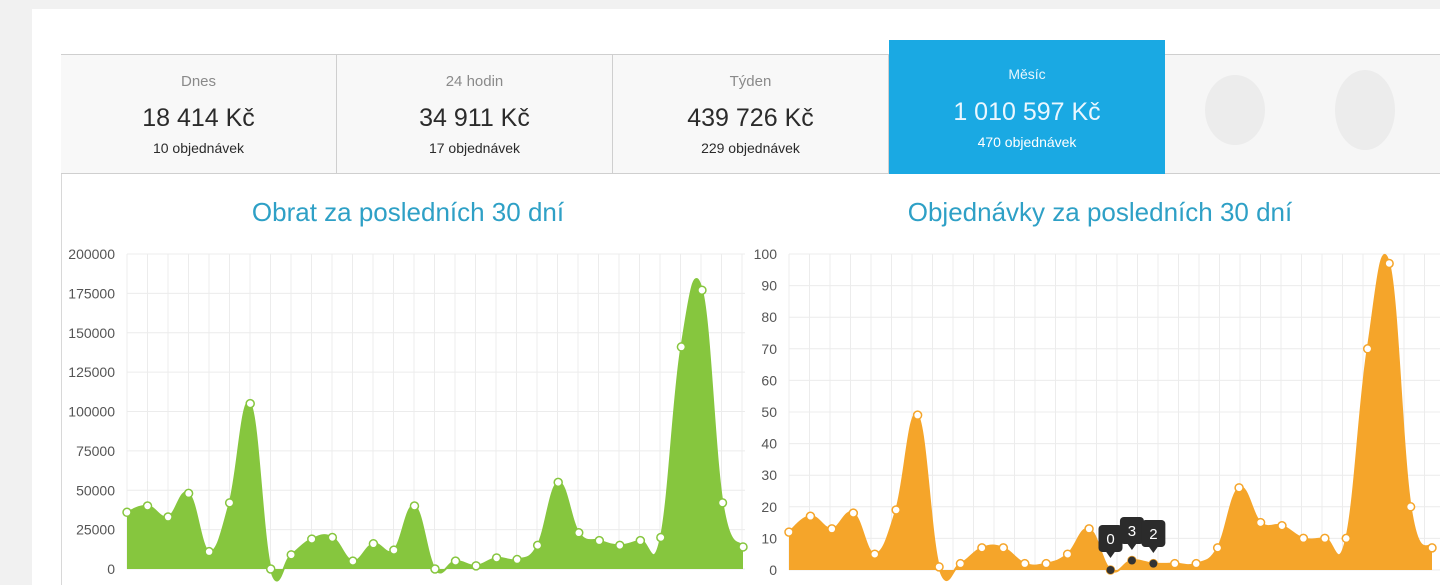 The height and width of the screenshot is (585, 1440). I want to click on tab-month: Měsíc 1 010 597 Kč 470 objednávek, so click(1027, 111).